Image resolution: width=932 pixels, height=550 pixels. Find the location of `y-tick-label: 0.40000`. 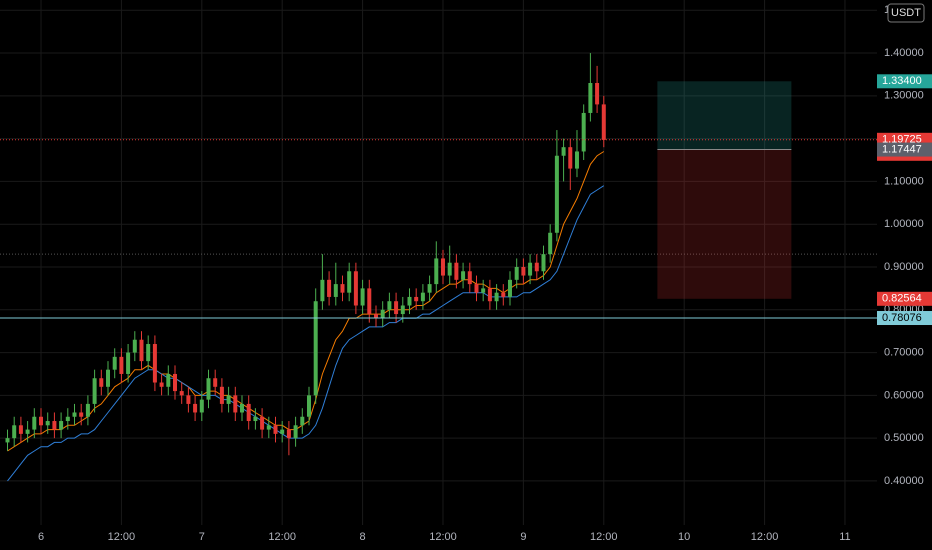

y-tick-label: 0.40000 is located at coordinates (904, 481).